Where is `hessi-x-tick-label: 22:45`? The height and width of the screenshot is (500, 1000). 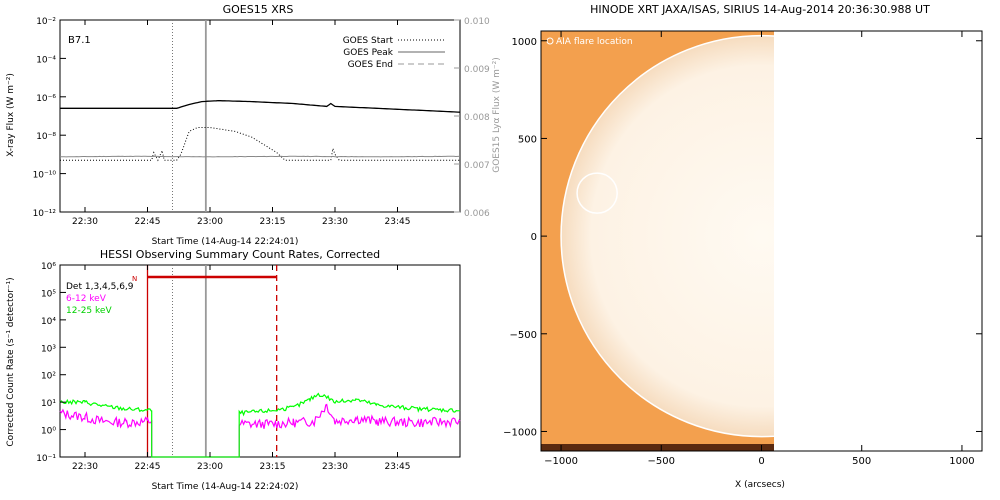
hessi-x-tick-label: 22:45 is located at coordinates (148, 467).